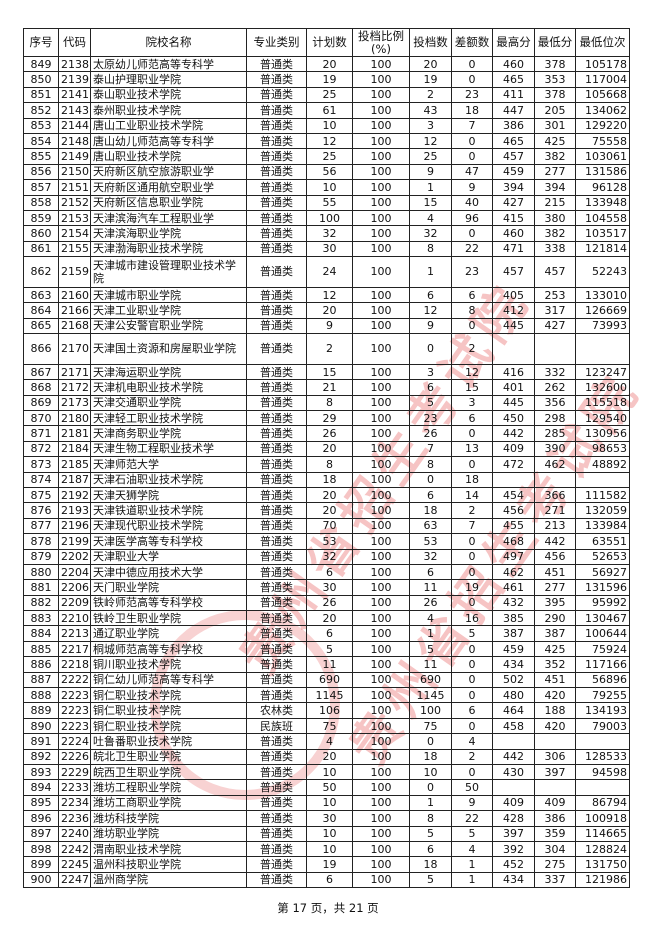  I want to click on table-row: 860 2154 天津滨海职业学院 普通类 32 100 32 0 460 382 103517, so click(326, 233).